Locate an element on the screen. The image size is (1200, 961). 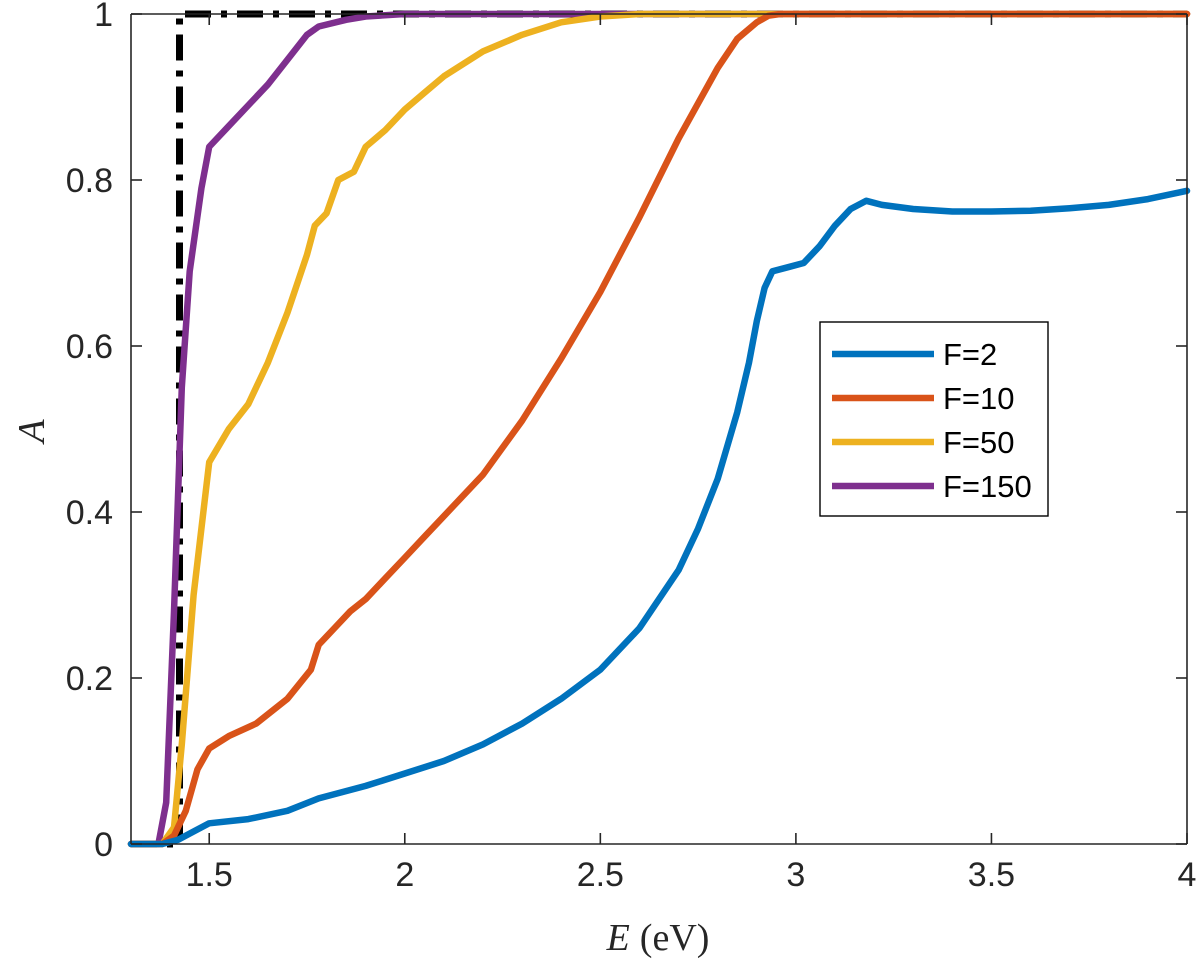
x-tick-label: 3.5 is located at coordinates (991, 875).